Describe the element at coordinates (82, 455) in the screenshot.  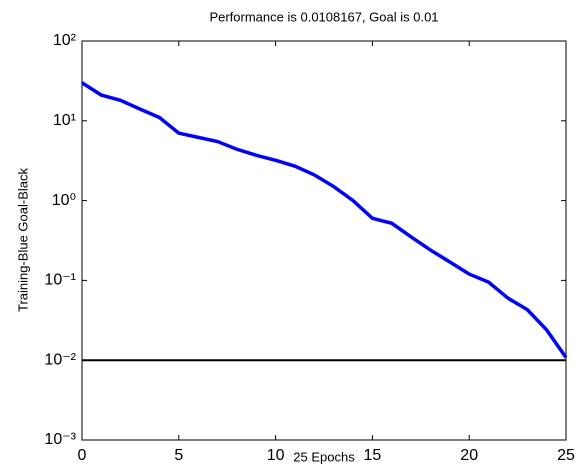
I see `x-tick-label: 0` at that location.